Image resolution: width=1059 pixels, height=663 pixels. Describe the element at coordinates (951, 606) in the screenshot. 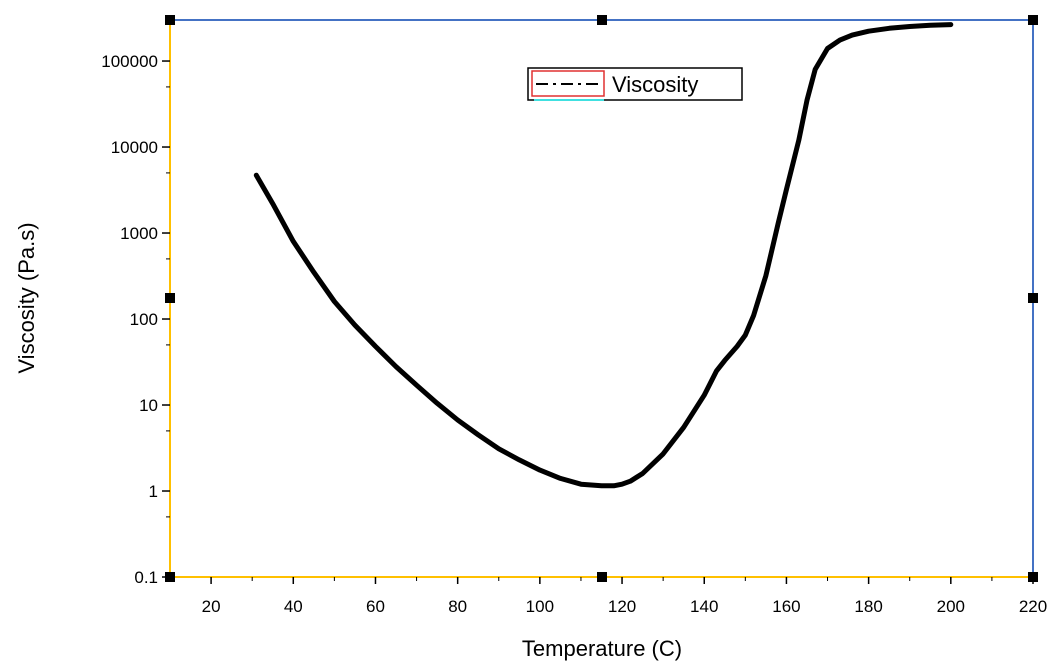

I see `x-tick-label: 200` at that location.